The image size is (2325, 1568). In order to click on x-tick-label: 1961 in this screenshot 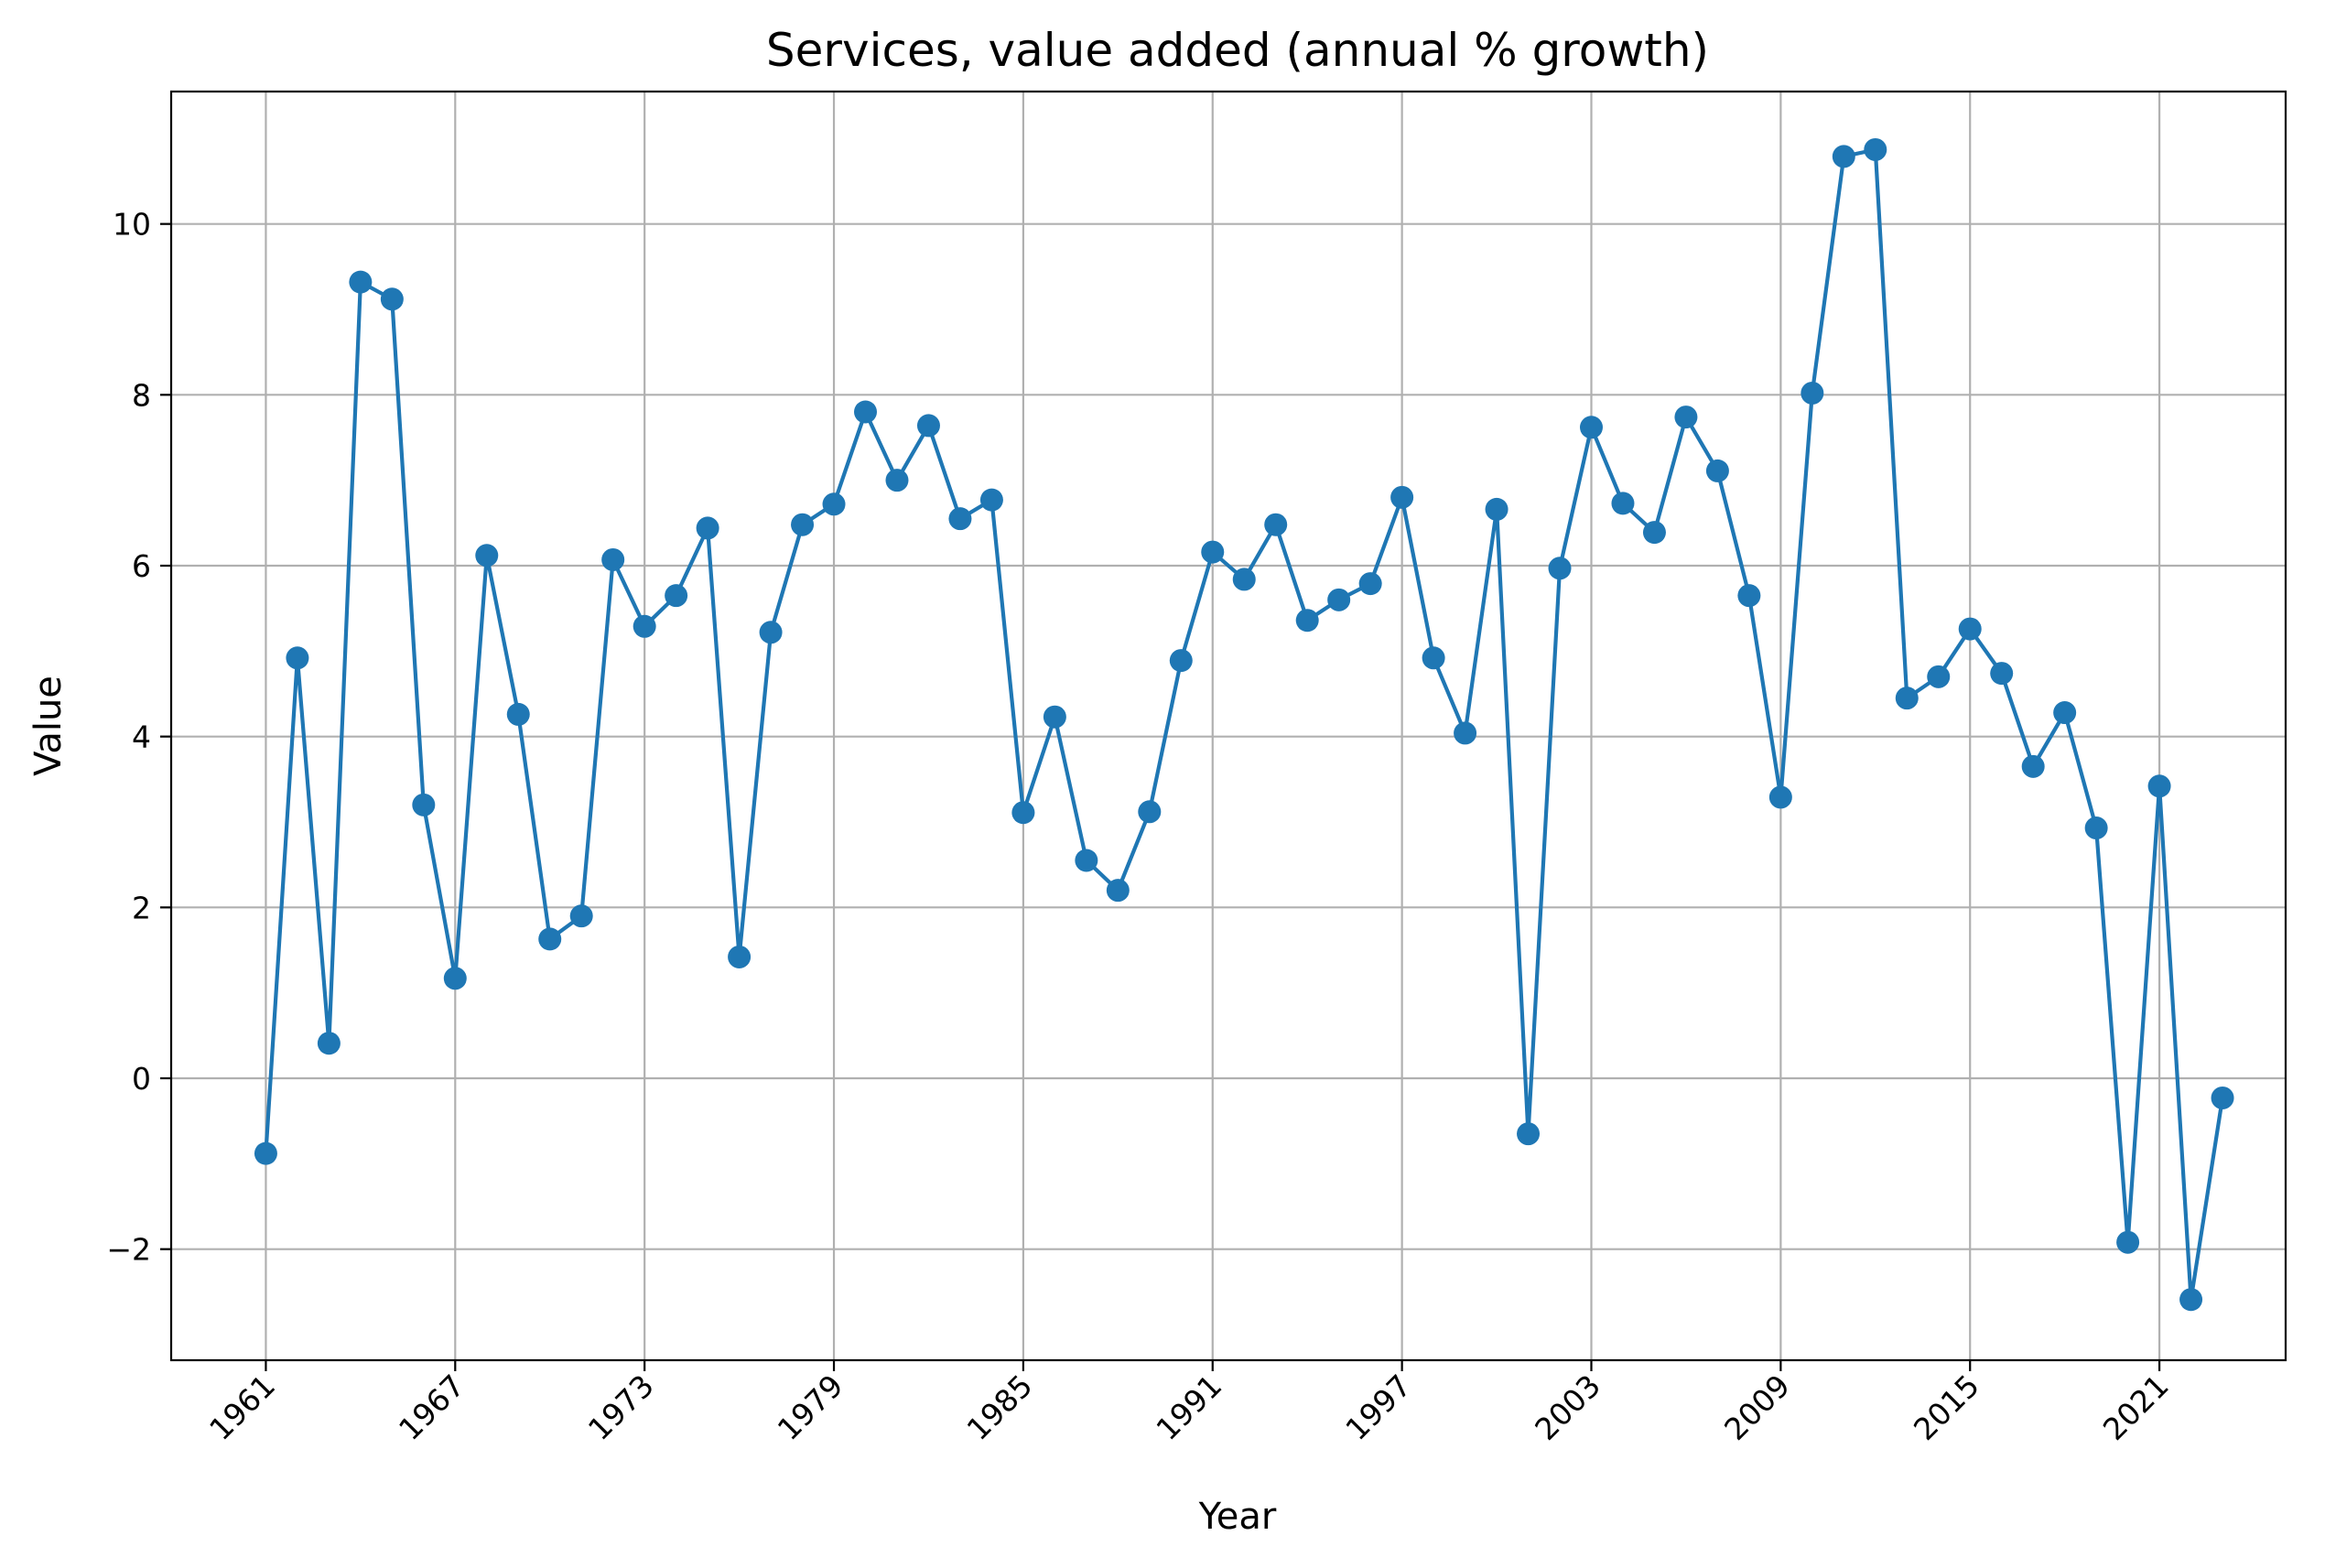, I will do `click(242, 1407)`.